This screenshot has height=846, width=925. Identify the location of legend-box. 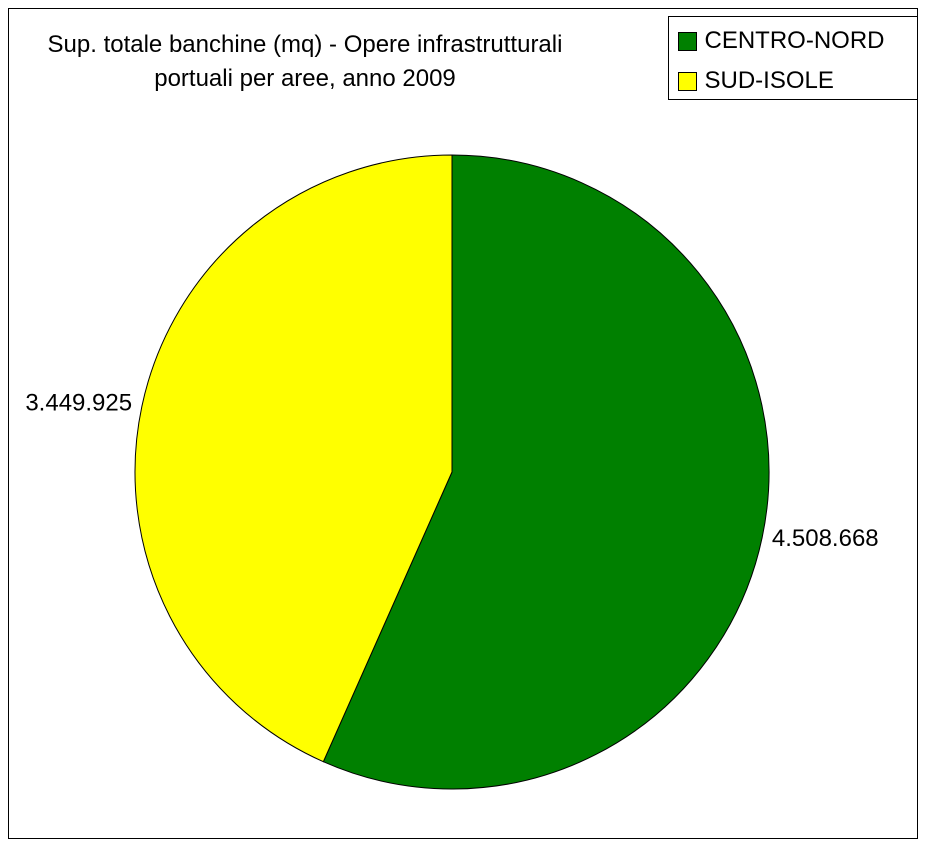
(793, 58).